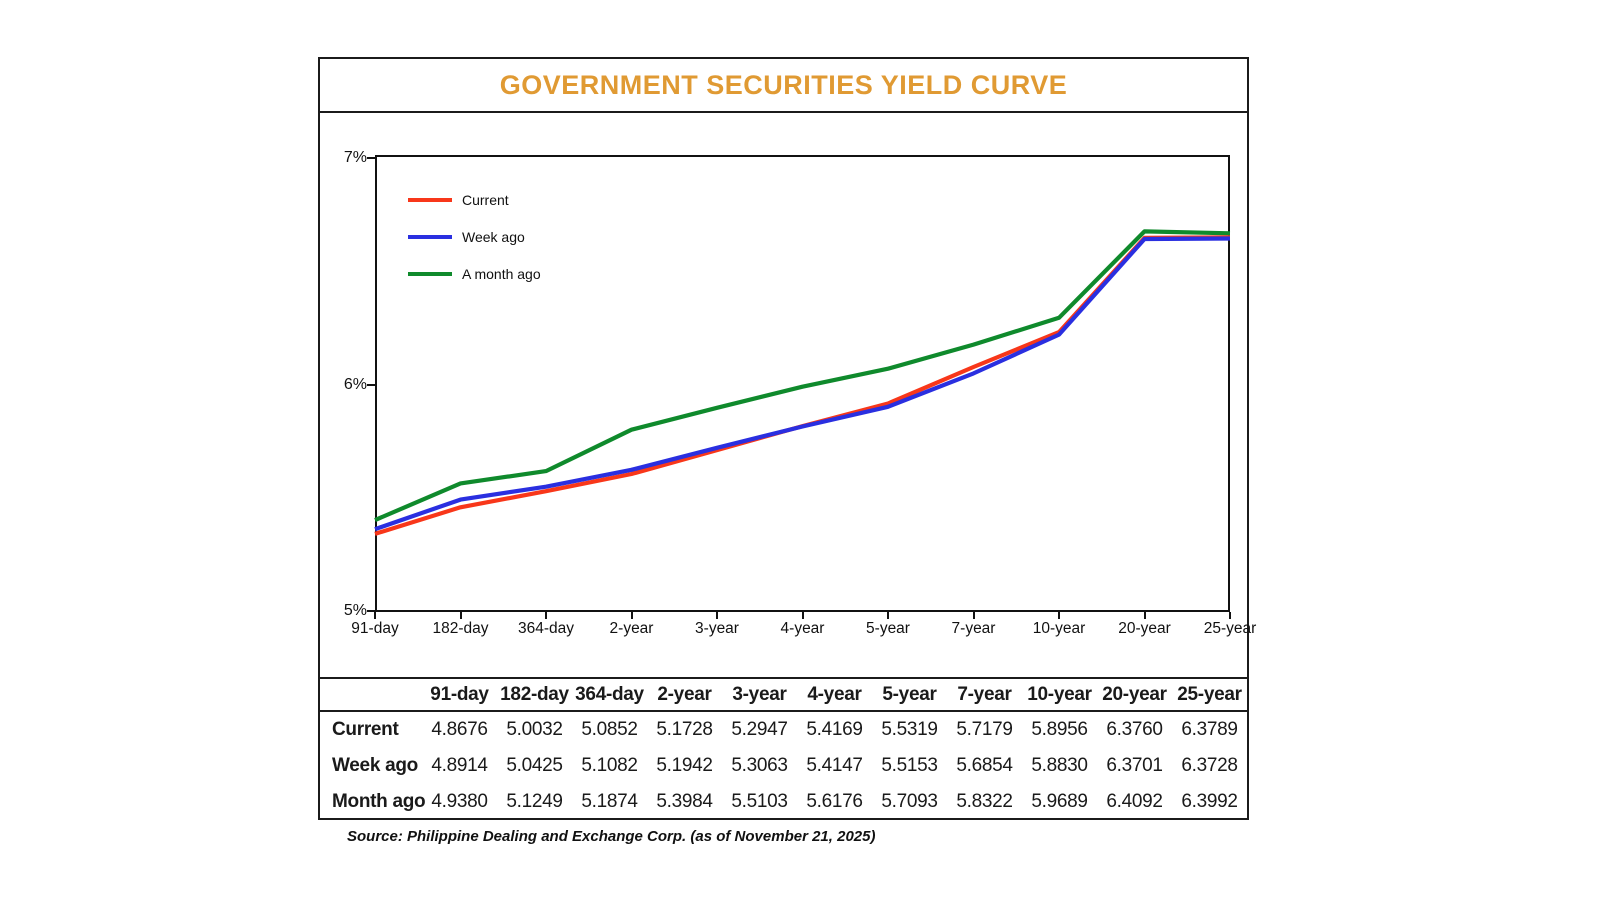 This screenshot has height=900, width=1600. I want to click on legend-label: A month ago, so click(501, 274).